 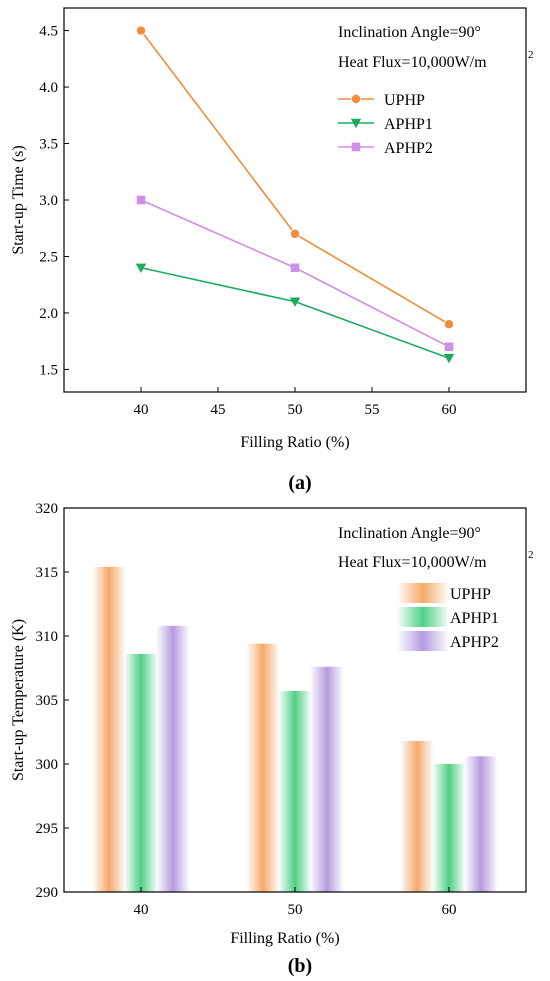 I want to click on chart-a-x-axis-label: Filling Ratio (%), so click(x=294, y=442).